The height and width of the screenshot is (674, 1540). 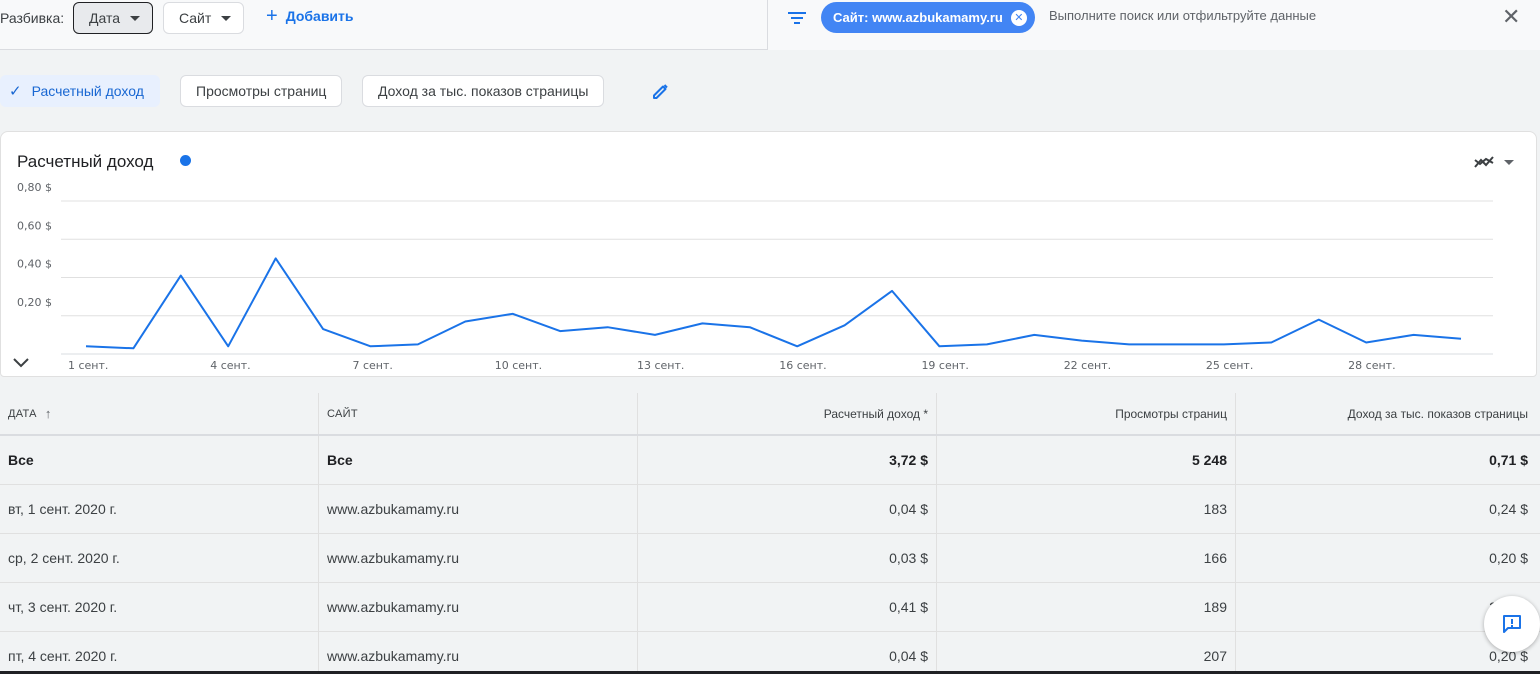 What do you see at coordinates (195, 18) in the screenshot?
I see `site-button-label: Сайт` at bounding box center [195, 18].